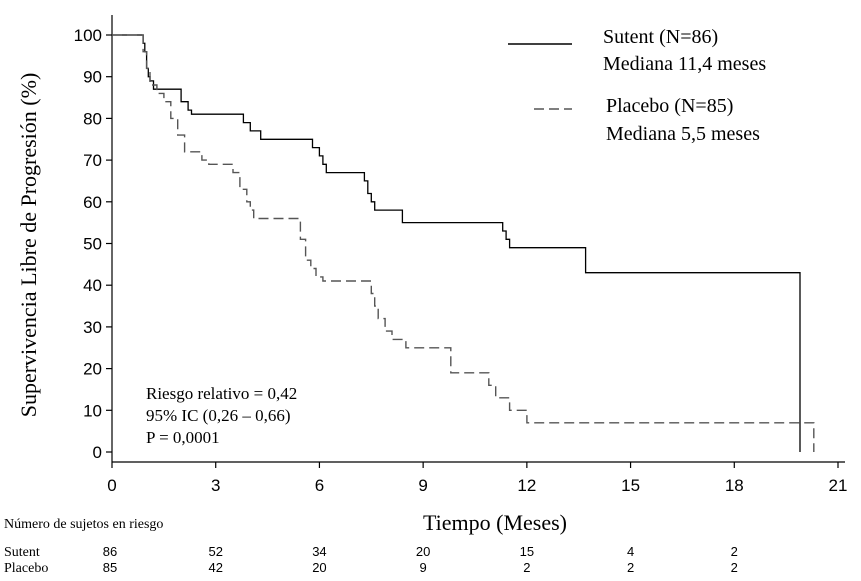 This screenshot has width=861, height=581. What do you see at coordinates (218, 415) in the screenshot?
I see `stat-annotation: 95% IC (0,26 – 0,66)` at bounding box center [218, 415].